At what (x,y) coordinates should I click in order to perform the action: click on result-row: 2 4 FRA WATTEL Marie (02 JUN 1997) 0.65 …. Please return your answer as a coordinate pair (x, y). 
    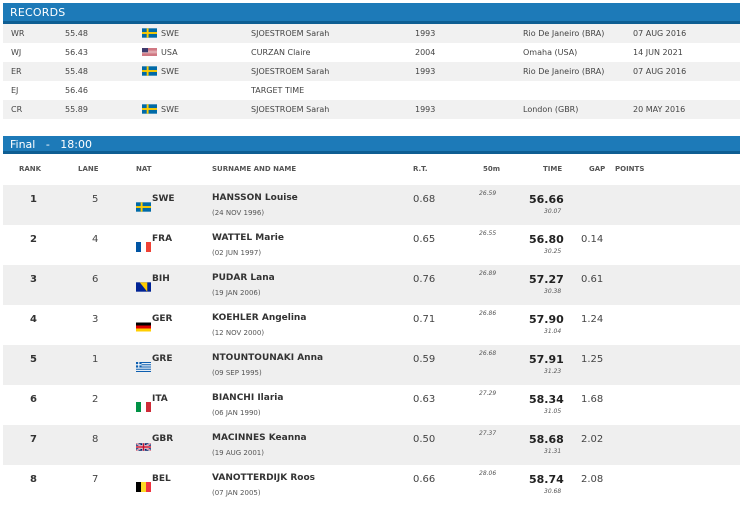
    Looking at the image, I should click on (371, 245).